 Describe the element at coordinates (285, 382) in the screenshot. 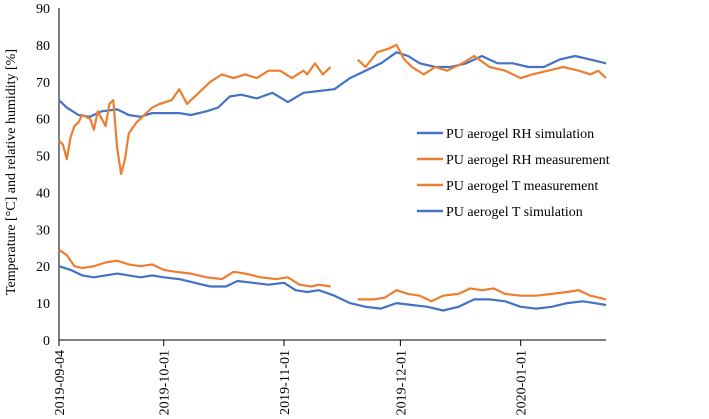

I see `x-tick-label: 2019-11-01` at that location.